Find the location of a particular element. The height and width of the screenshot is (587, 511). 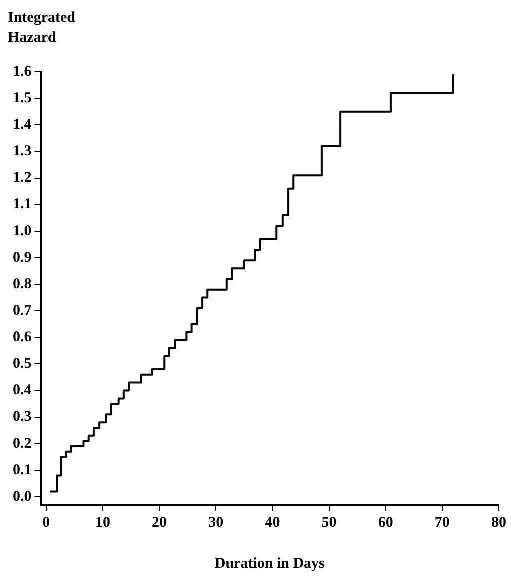

y-tick-label: 0.8 is located at coordinates (22, 284).